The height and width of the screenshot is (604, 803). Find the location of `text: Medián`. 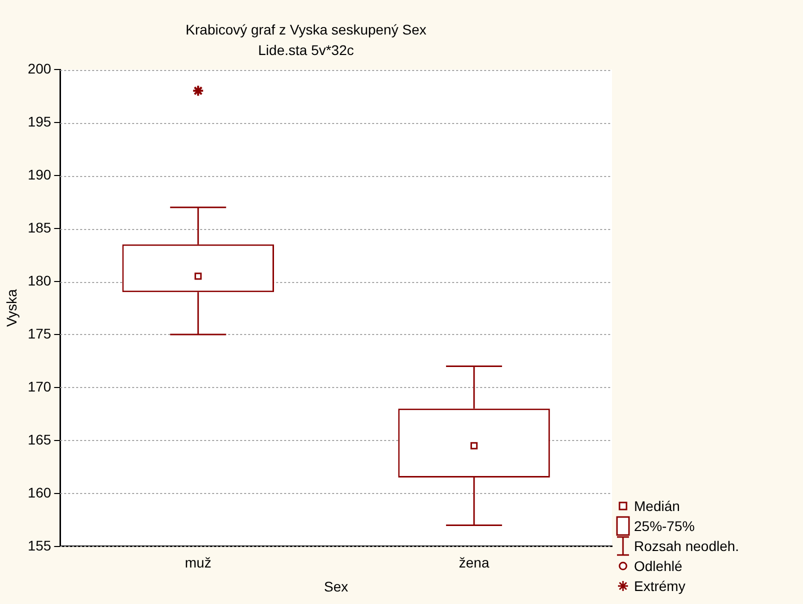

text: Medián is located at coordinates (657, 506).